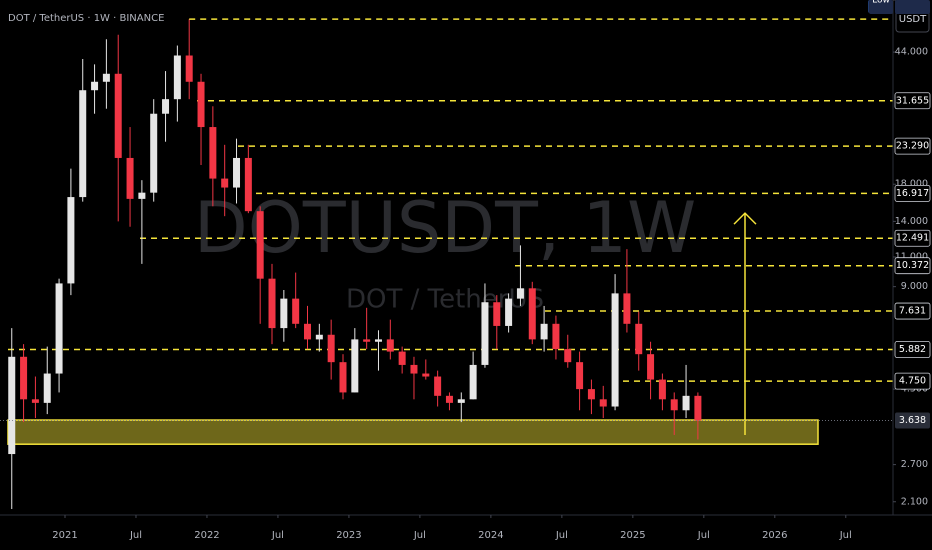 The width and height of the screenshot is (932, 550). I want to click on price-box, so click(912, 420).